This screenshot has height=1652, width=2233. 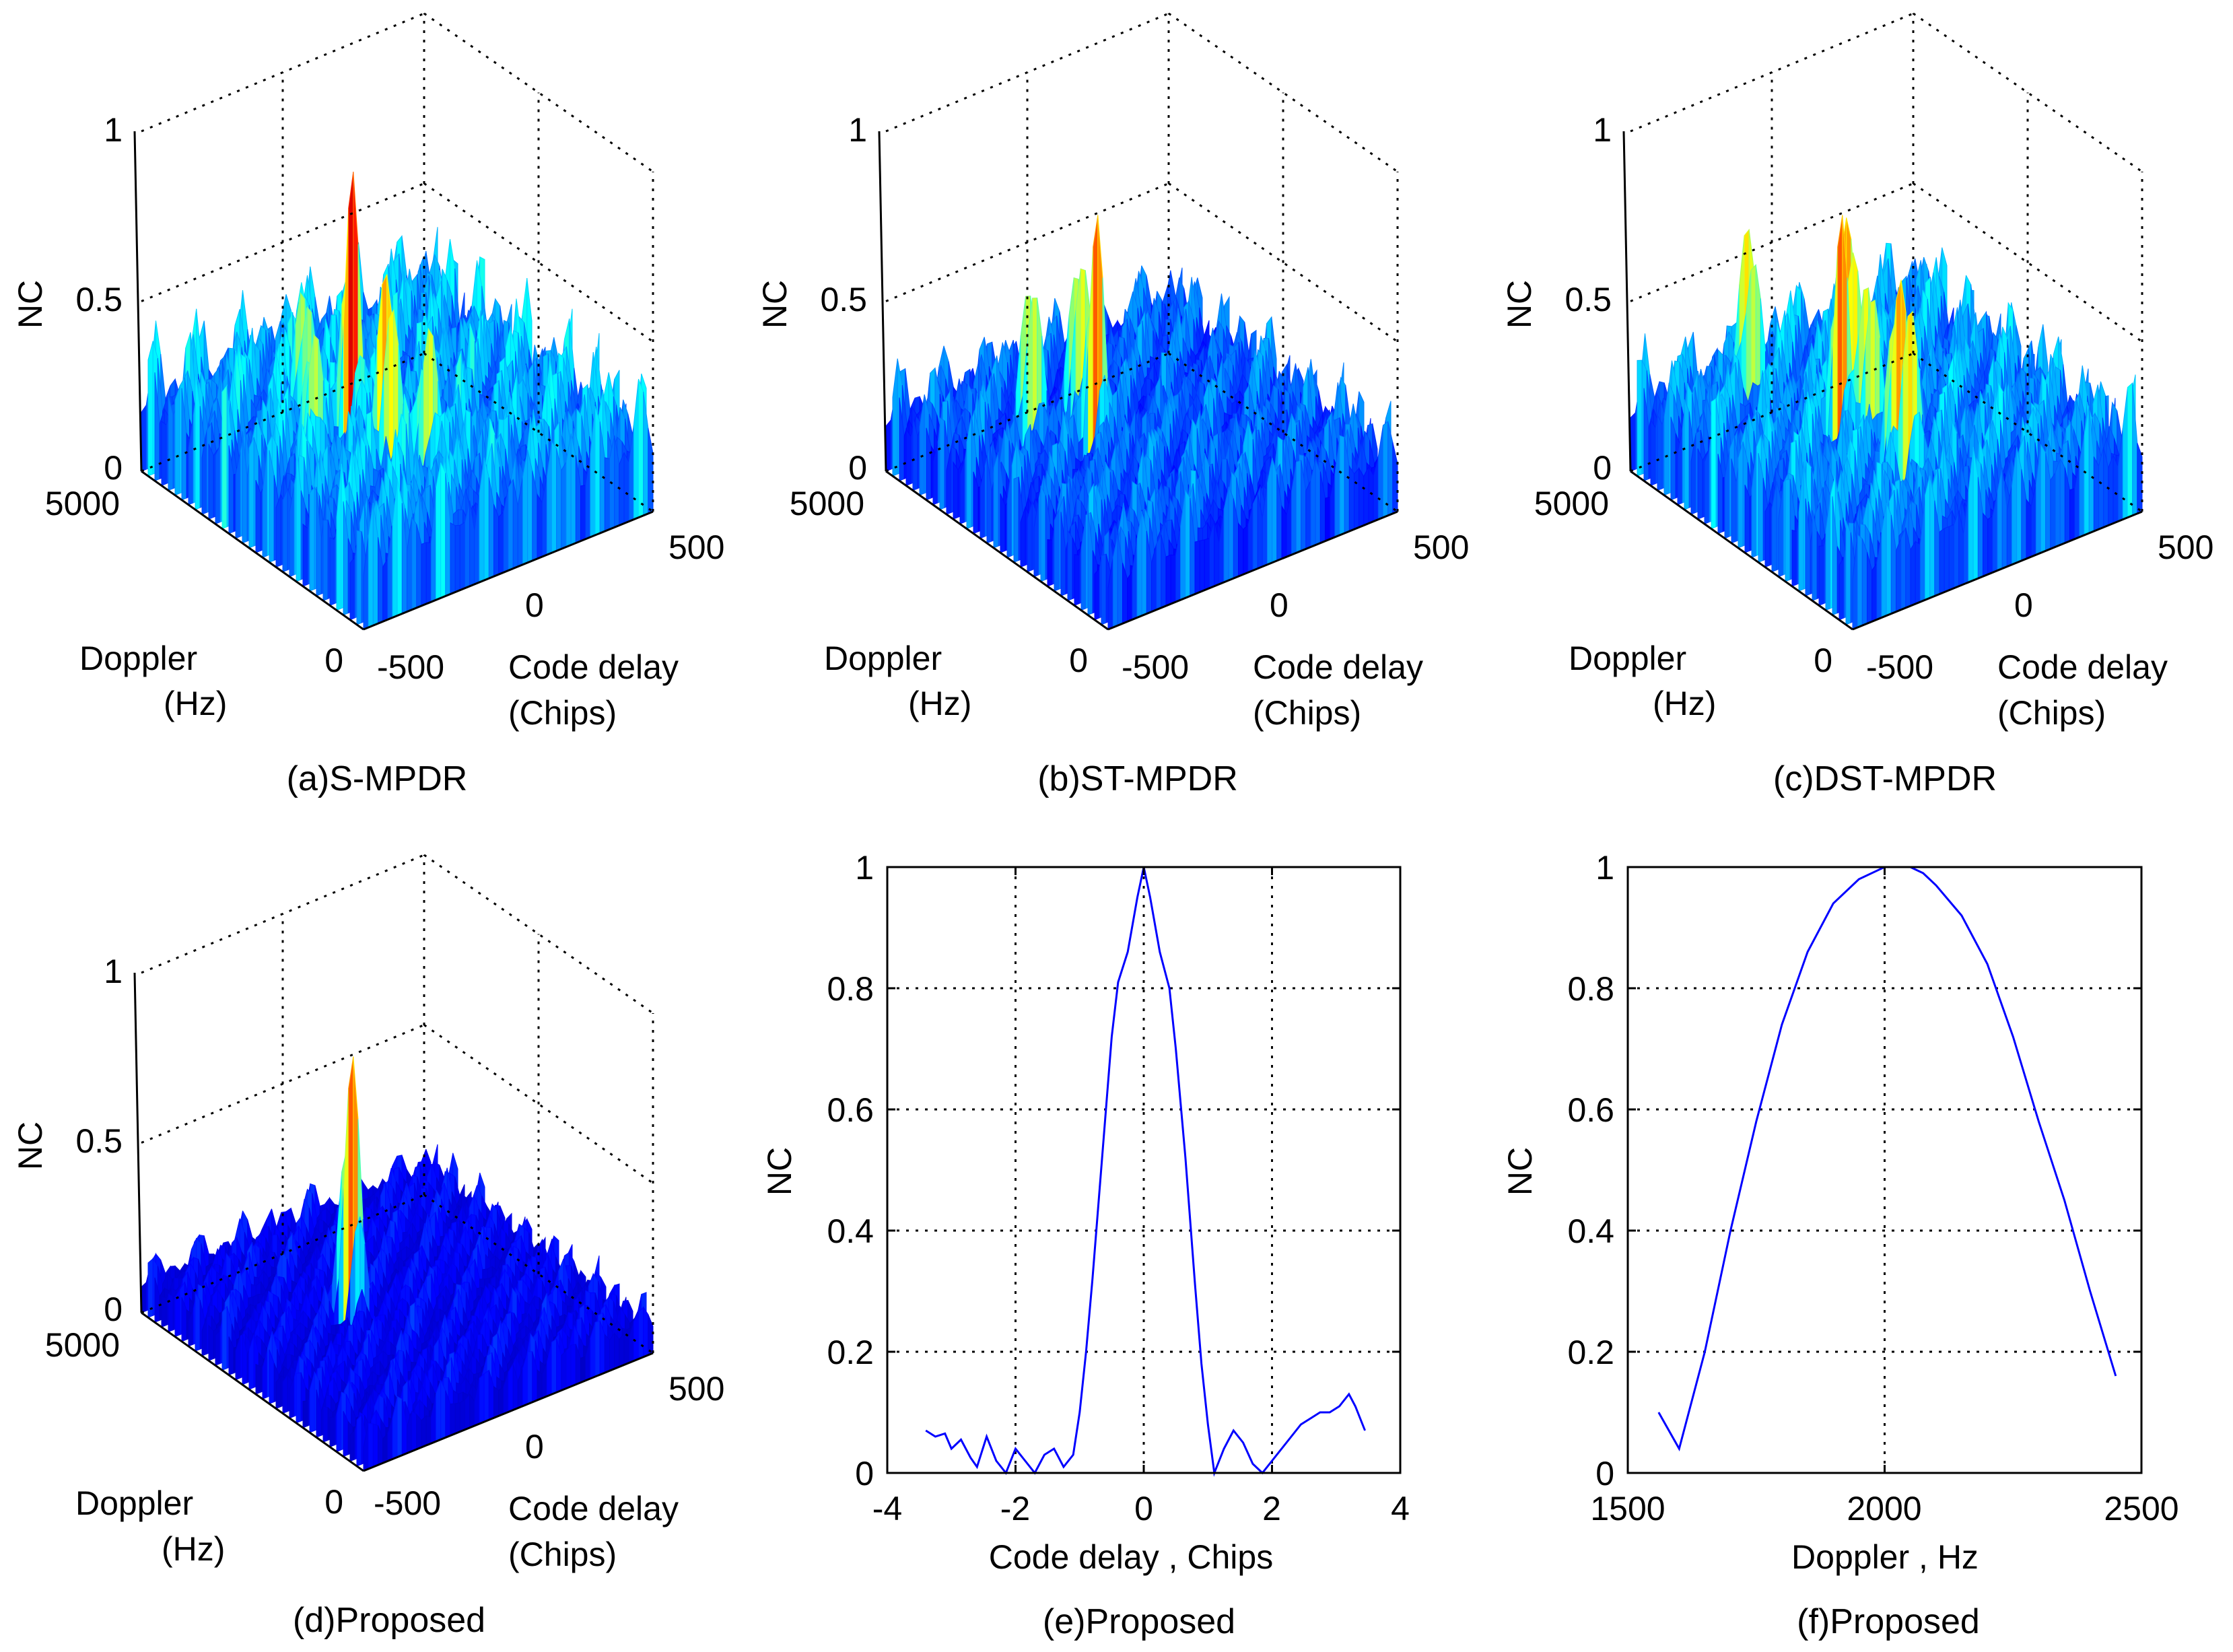 What do you see at coordinates (82, 503) in the screenshot?
I see `y-tick-5000: 5000` at bounding box center [82, 503].